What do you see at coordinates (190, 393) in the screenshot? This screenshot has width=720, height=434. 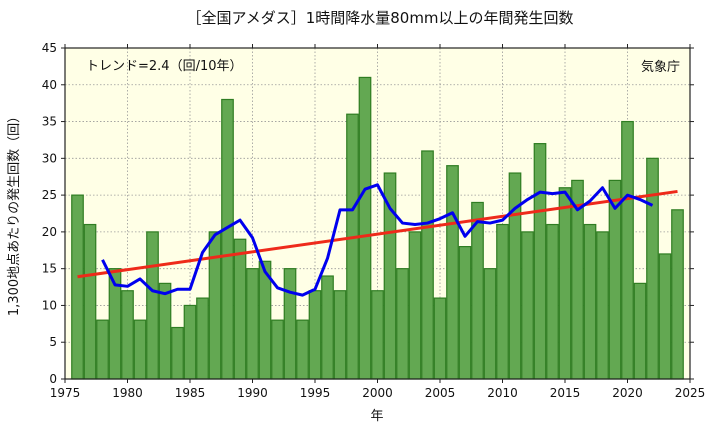 I see `x-tick-label: 1985` at bounding box center [190, 393].